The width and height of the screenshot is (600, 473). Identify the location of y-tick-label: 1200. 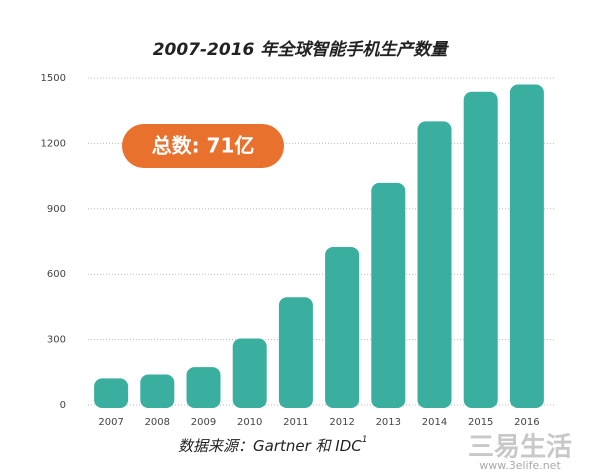
(53, 143).